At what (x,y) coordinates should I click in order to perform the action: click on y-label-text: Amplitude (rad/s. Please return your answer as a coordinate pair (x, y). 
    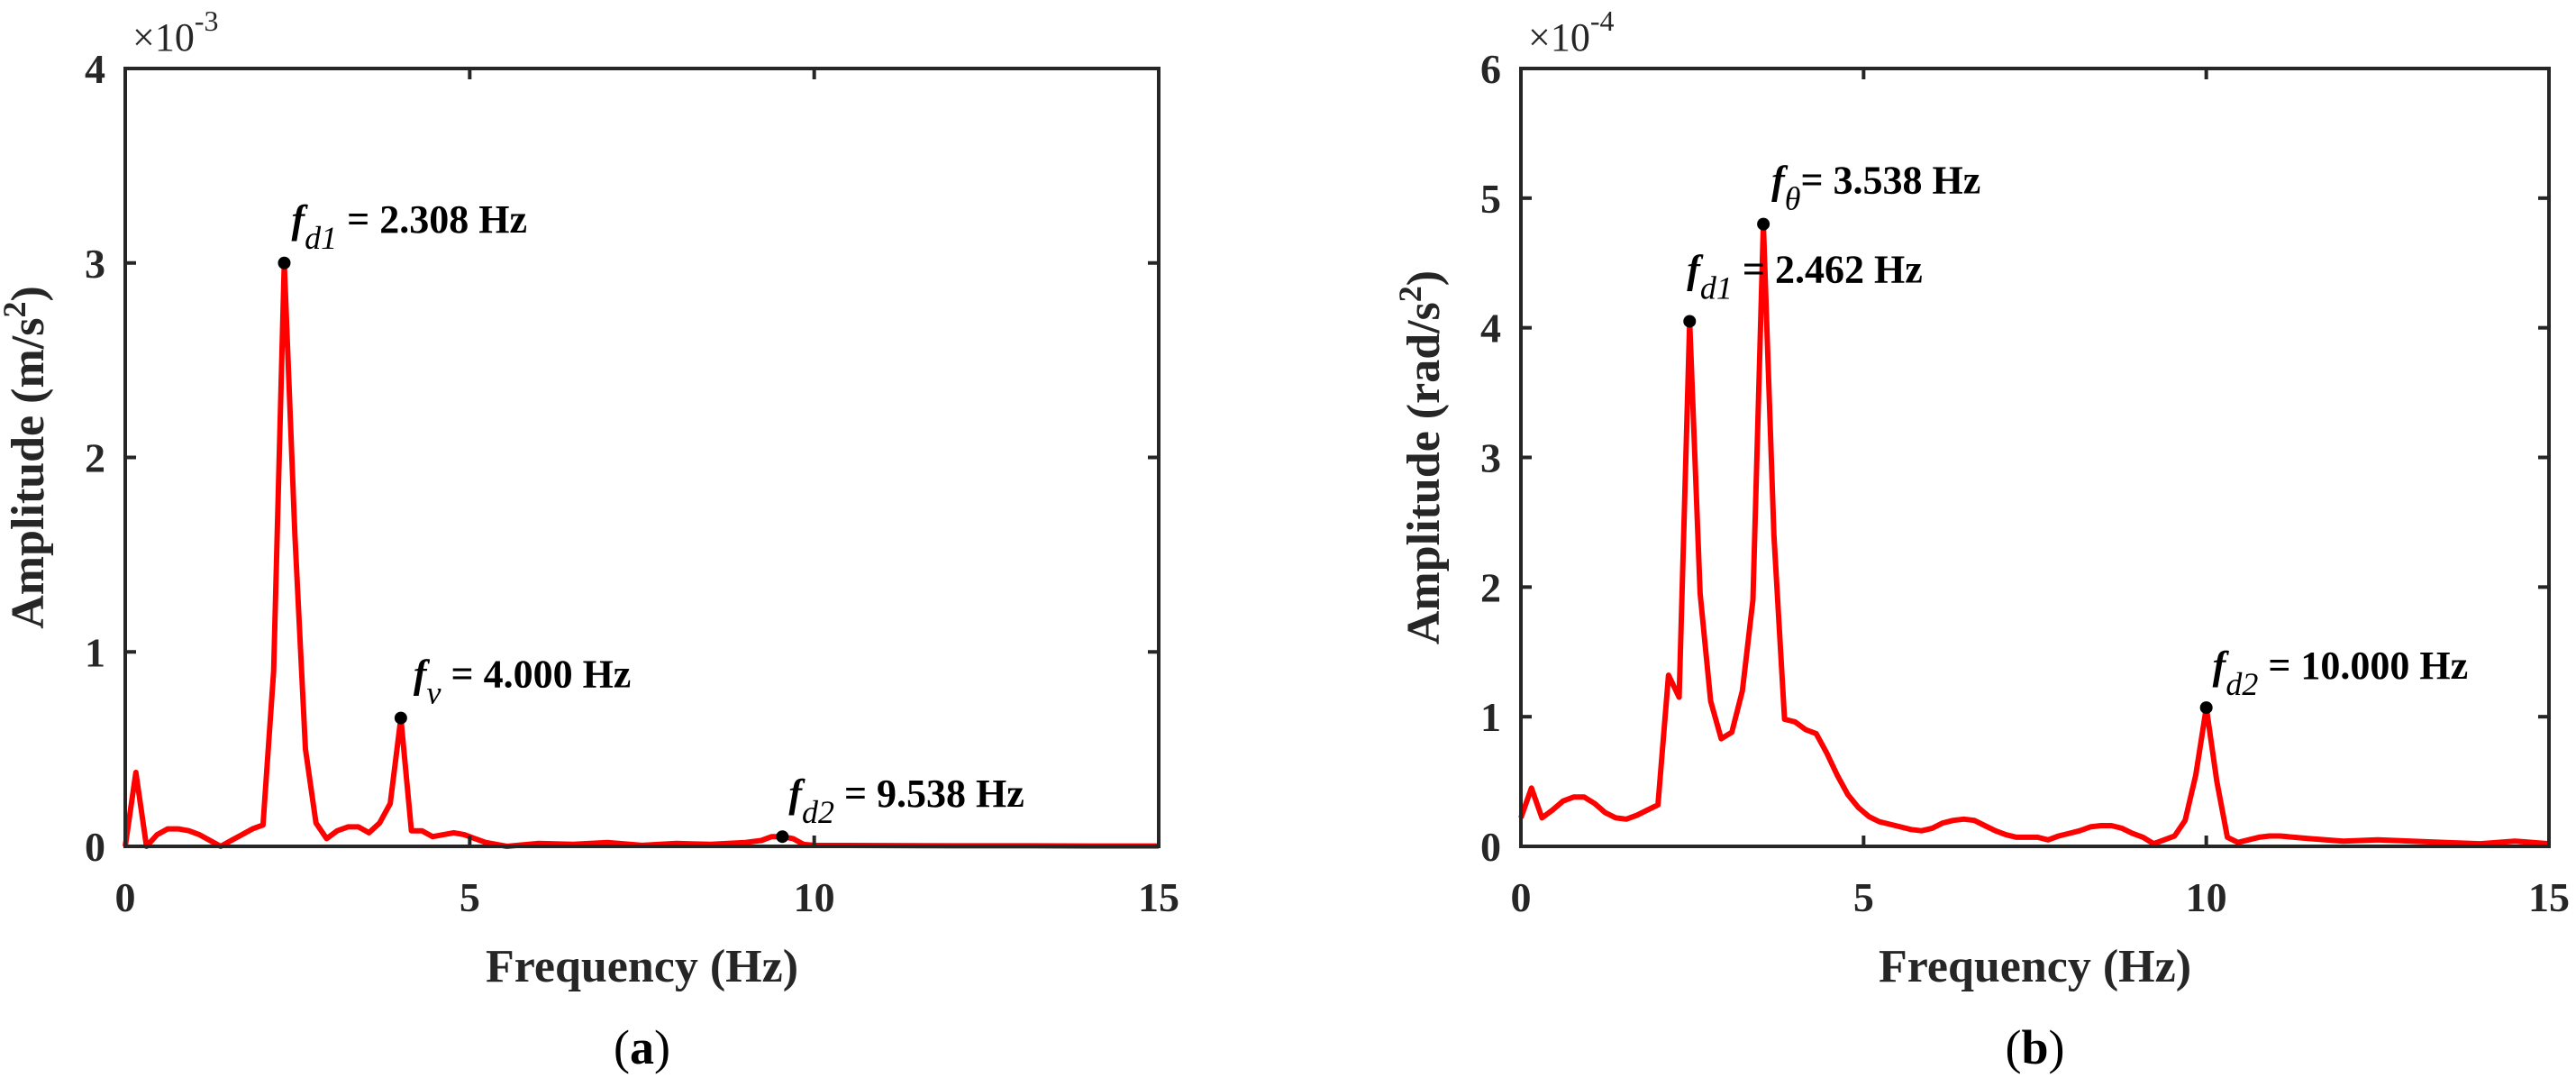
    Looking at the image, I should click on (1424, 473).